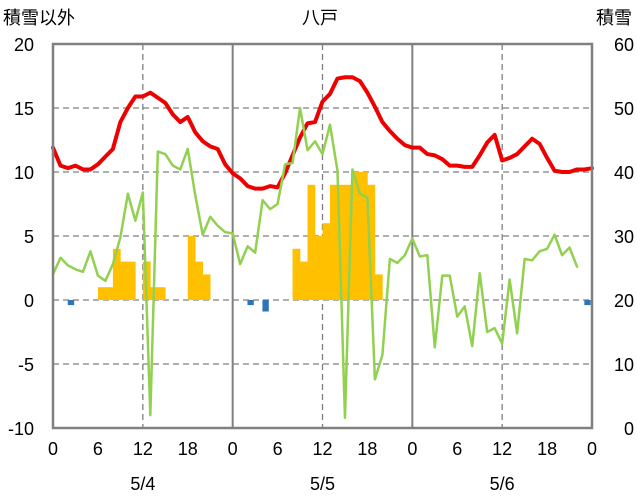  What do you see at coordinates (624, 365) in the screenshot?
I see `right-tick-label: 10` at bounding box center [624, 365].